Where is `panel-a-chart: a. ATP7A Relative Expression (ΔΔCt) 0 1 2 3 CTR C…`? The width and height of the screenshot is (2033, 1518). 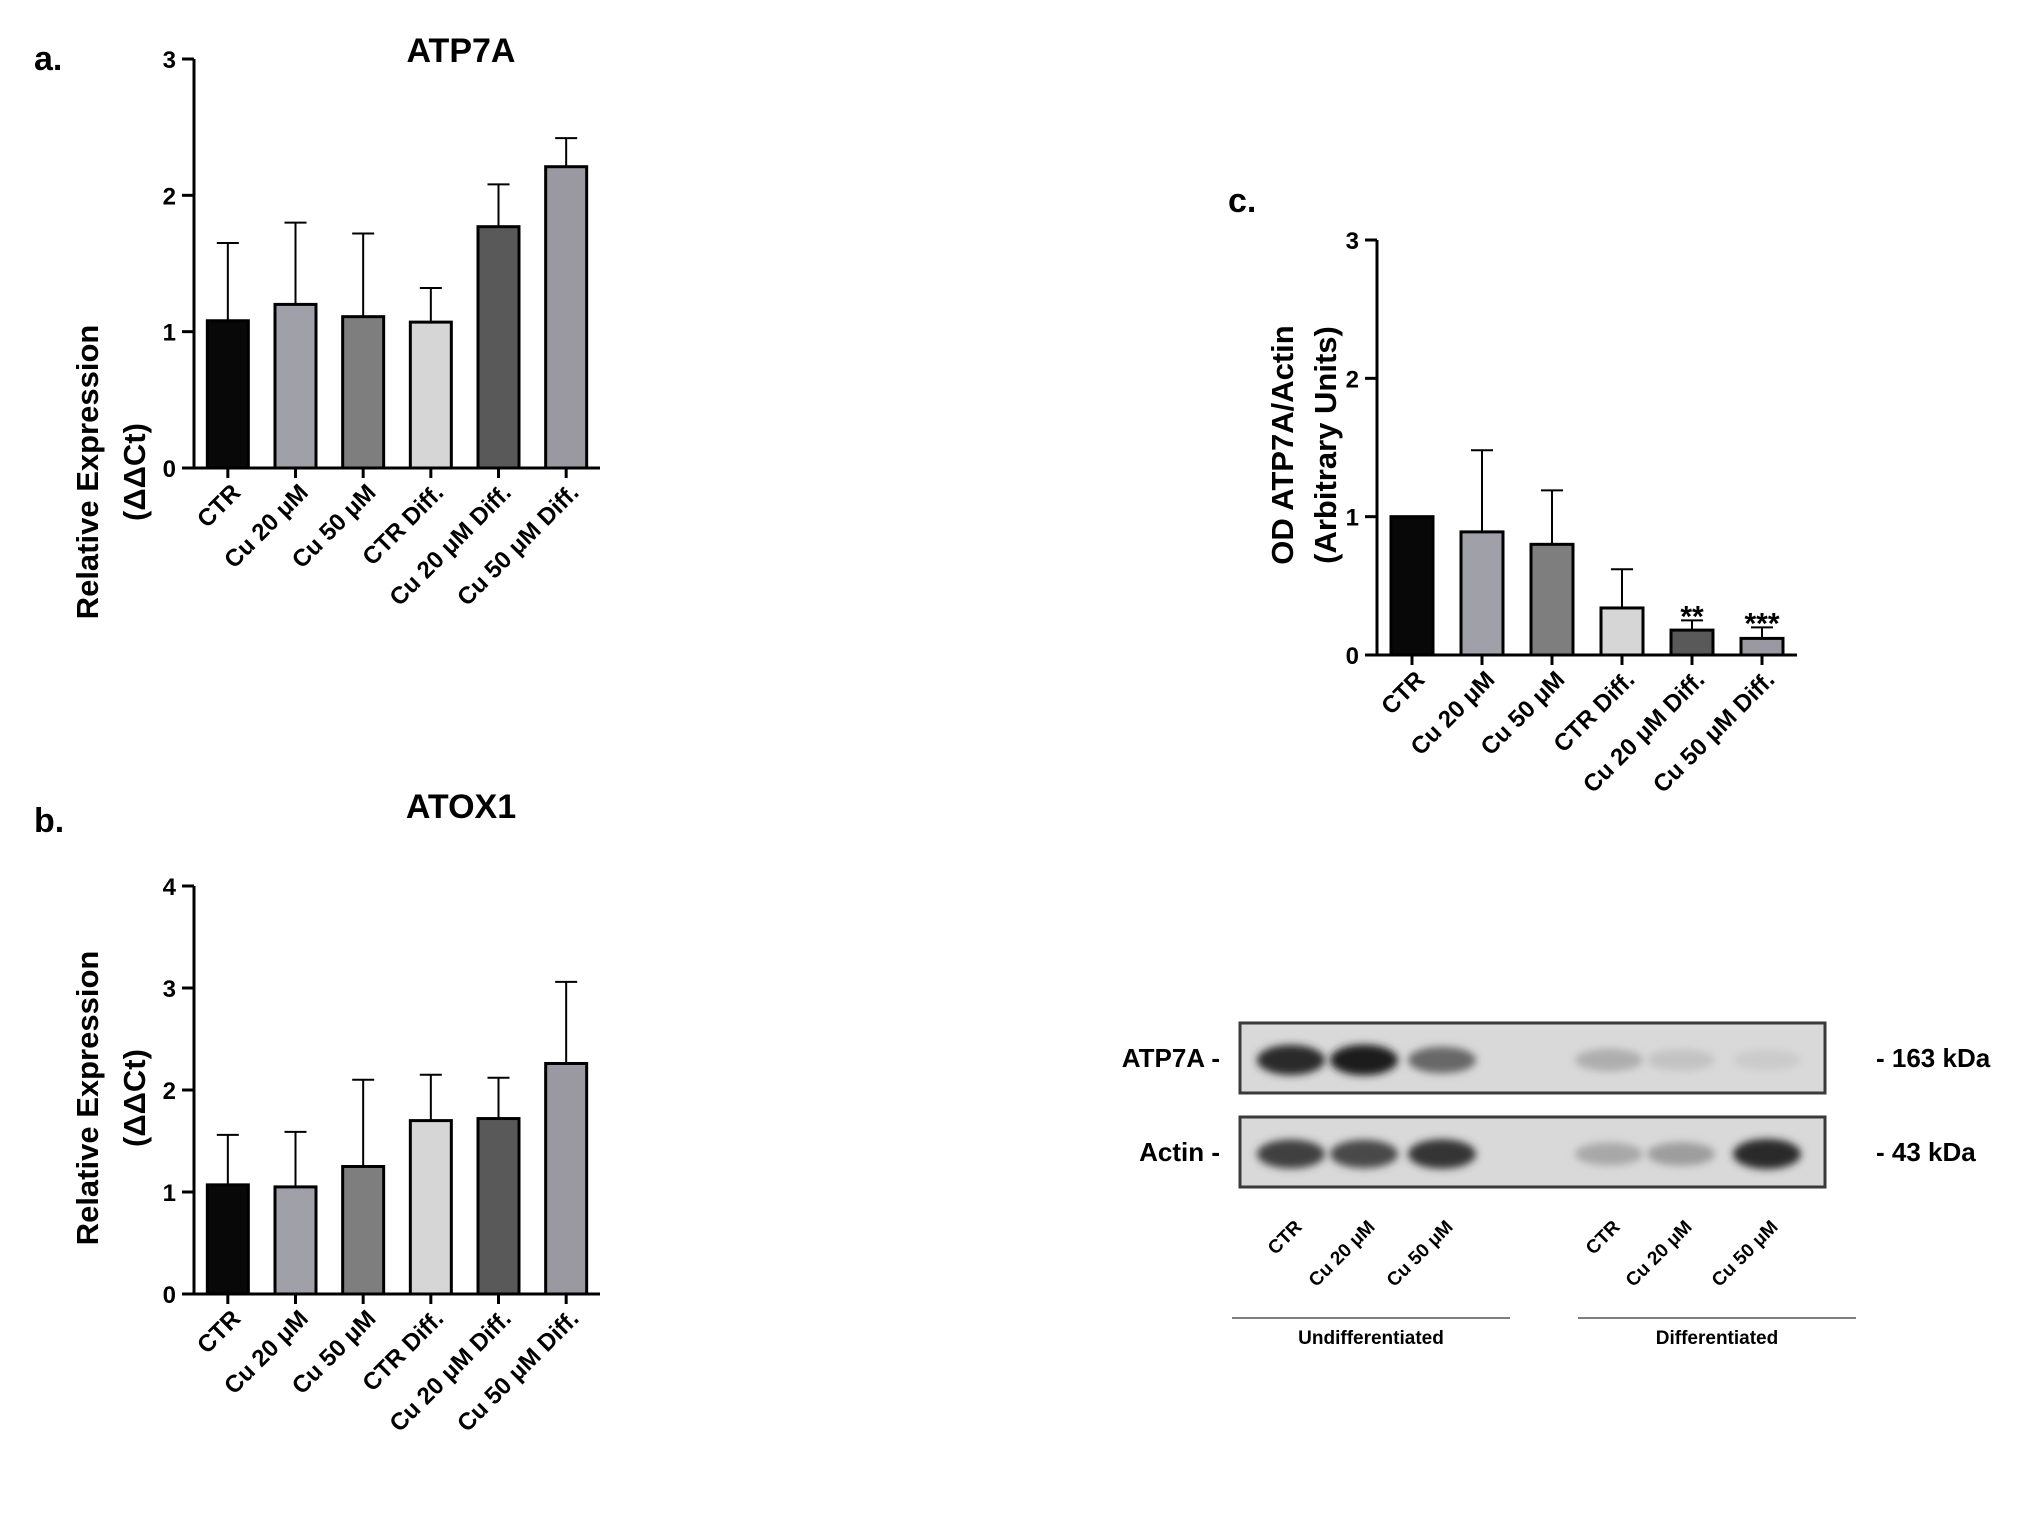 panel-a-chart: a. ATP7A Relative Expression (ΔΔCt) 0 1 2 3 CTR C… is located at coordinates (317, 325).